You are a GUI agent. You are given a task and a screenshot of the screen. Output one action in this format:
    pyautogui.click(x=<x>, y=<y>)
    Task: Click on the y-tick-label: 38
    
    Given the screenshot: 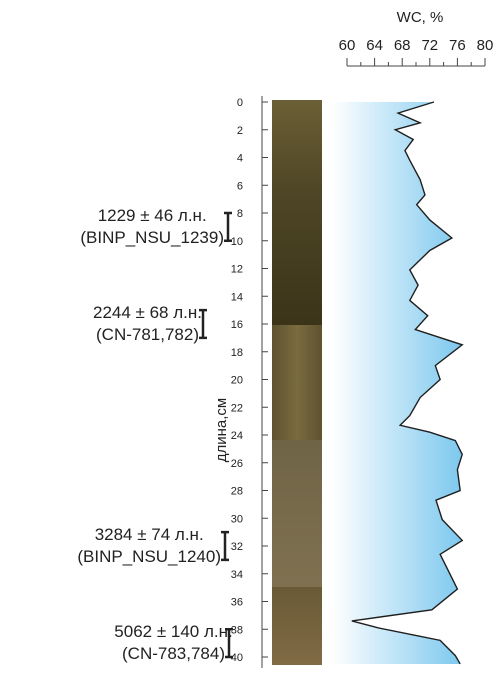 What is the action you would take?
    pyautogui.click(x=237, y=630)
    